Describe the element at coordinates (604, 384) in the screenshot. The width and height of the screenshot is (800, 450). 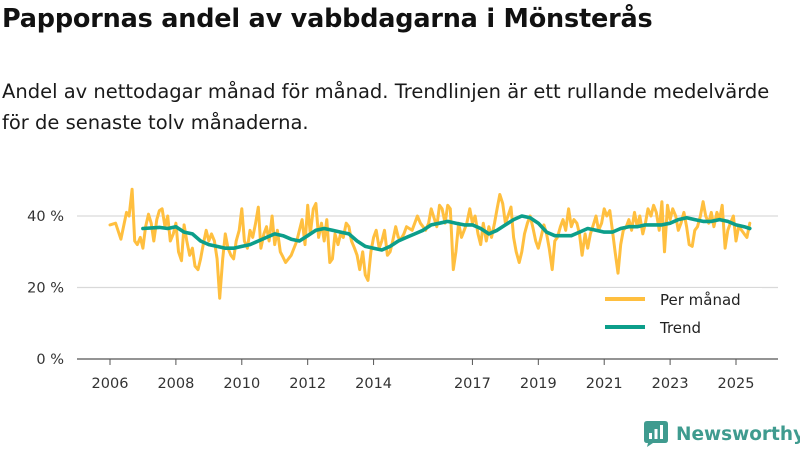
I see `x-tick-label: 2021` at that location.